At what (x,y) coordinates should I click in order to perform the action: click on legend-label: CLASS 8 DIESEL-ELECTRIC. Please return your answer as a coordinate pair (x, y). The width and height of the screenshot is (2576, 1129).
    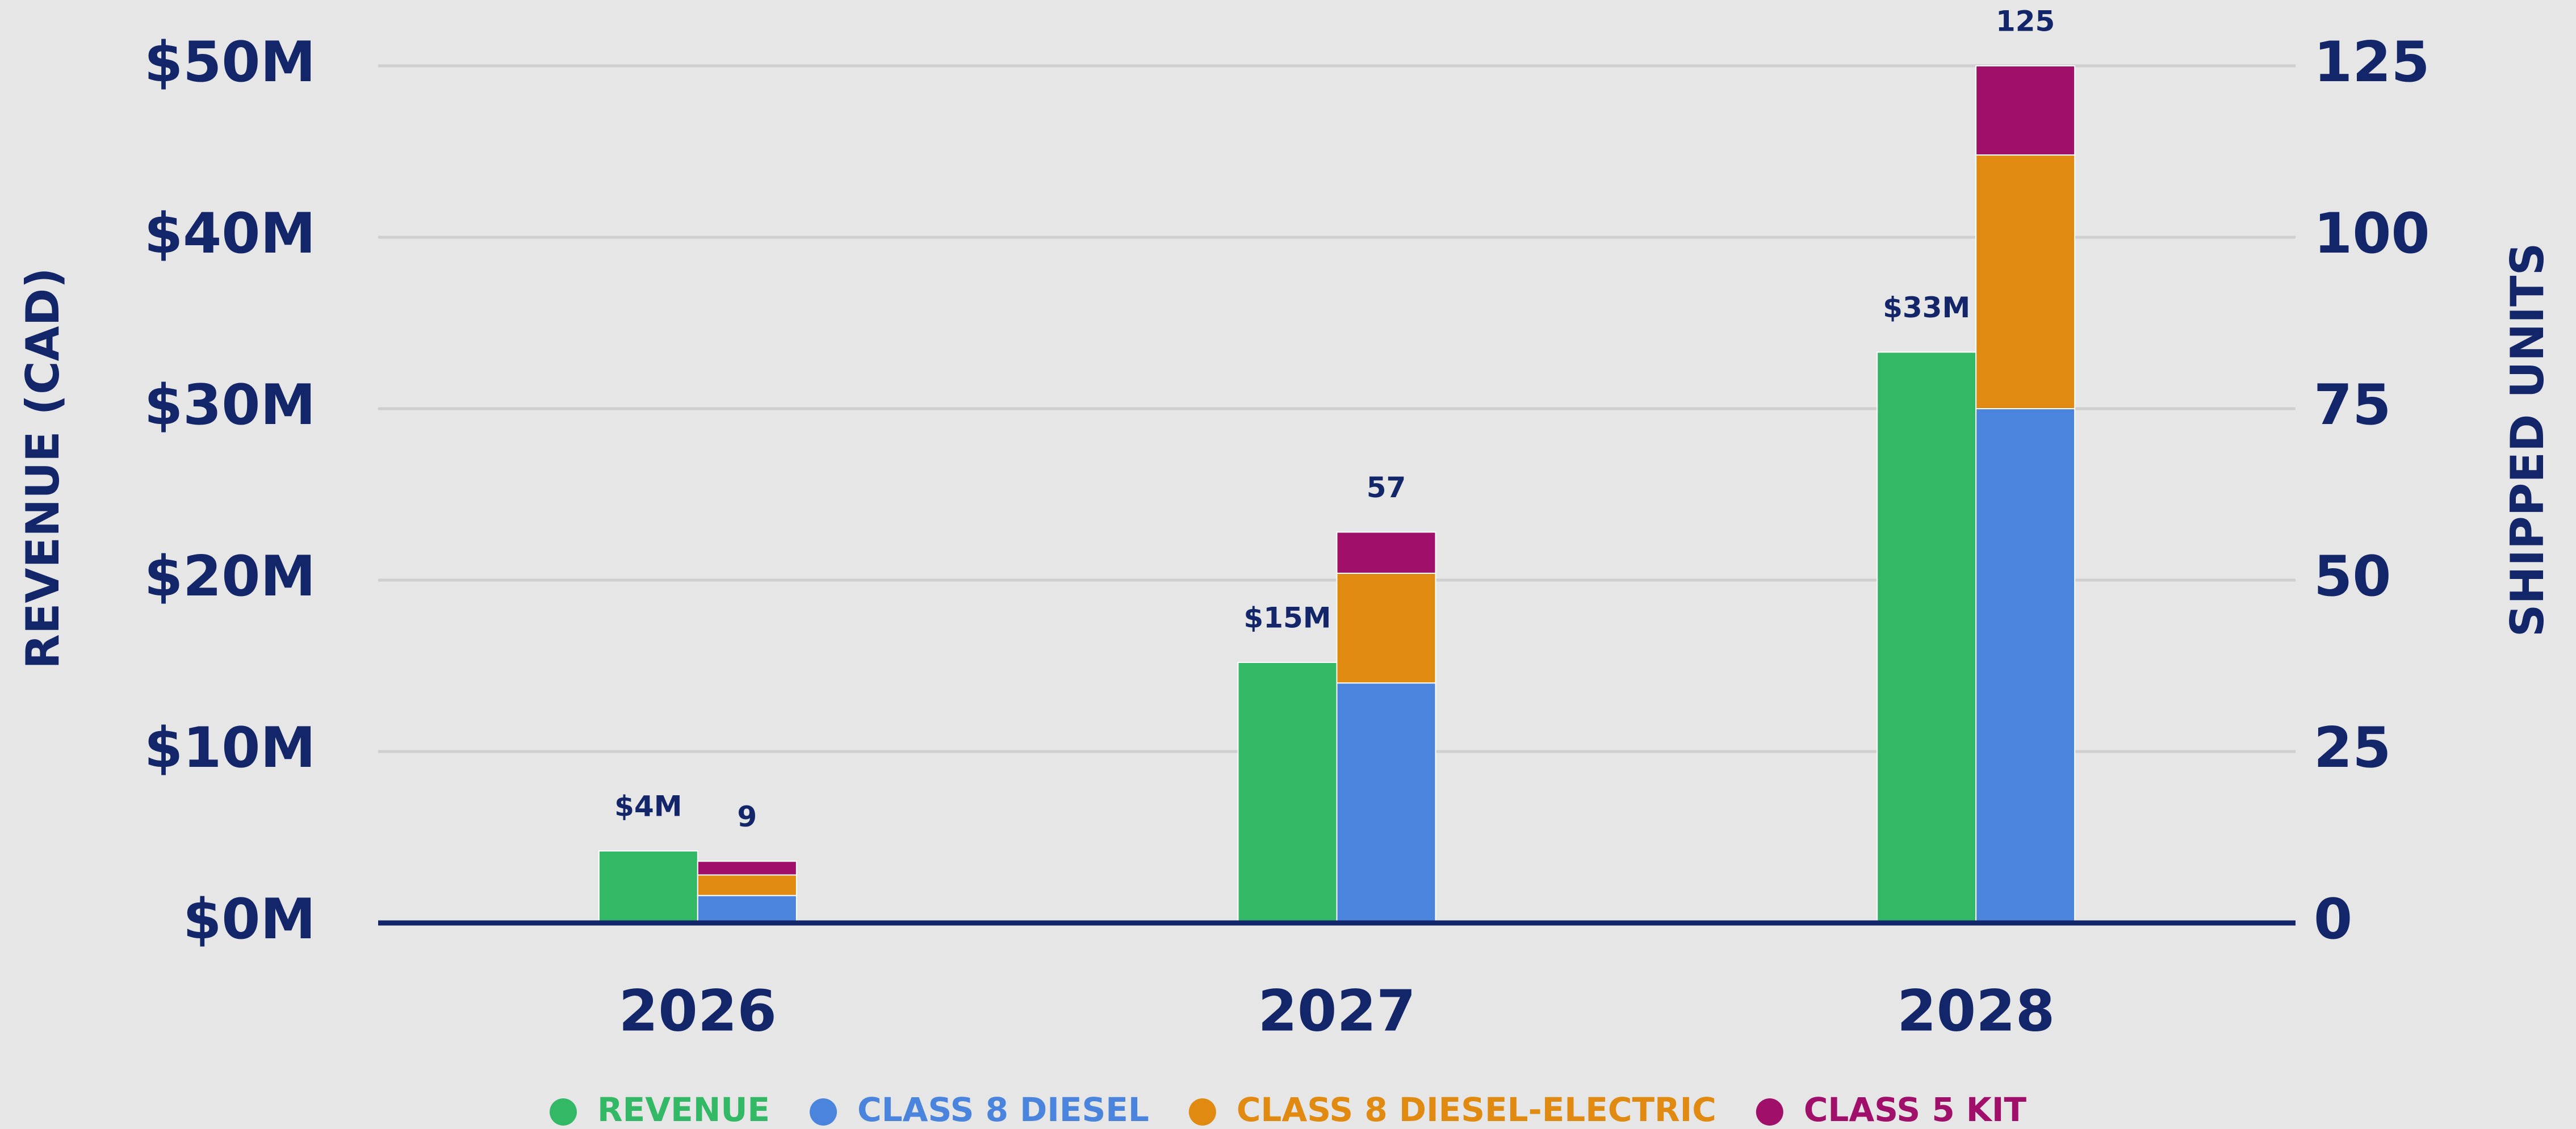
    Looking at the image, I should click on (1476, 1109).